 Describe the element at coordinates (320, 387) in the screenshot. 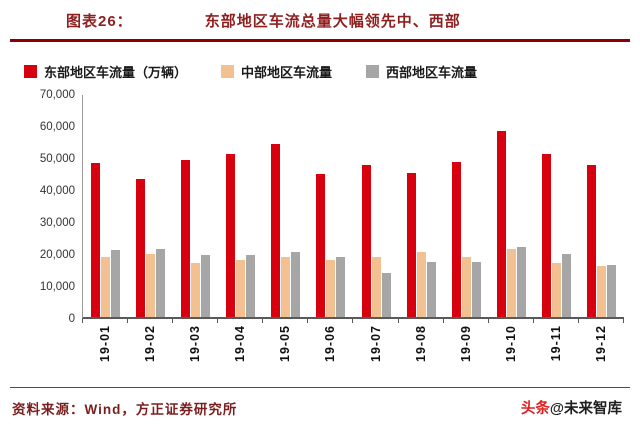

I see `footer-divider` at that location.